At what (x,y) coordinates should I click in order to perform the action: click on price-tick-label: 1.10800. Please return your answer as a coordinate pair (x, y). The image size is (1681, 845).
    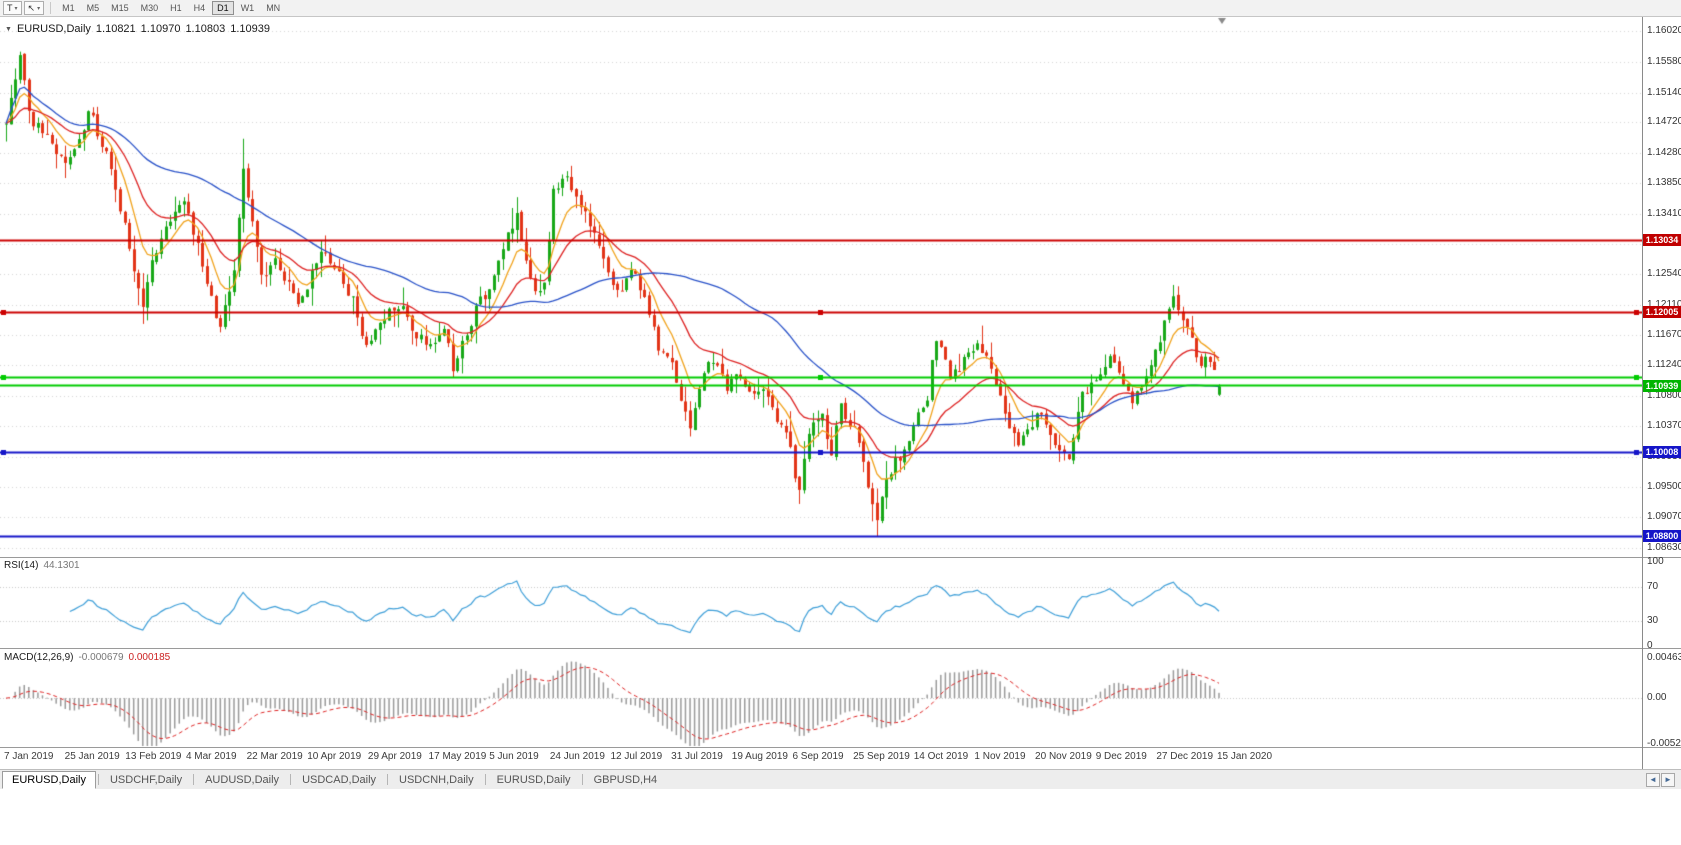
    Looking at the image, I should click on (1664, 396).